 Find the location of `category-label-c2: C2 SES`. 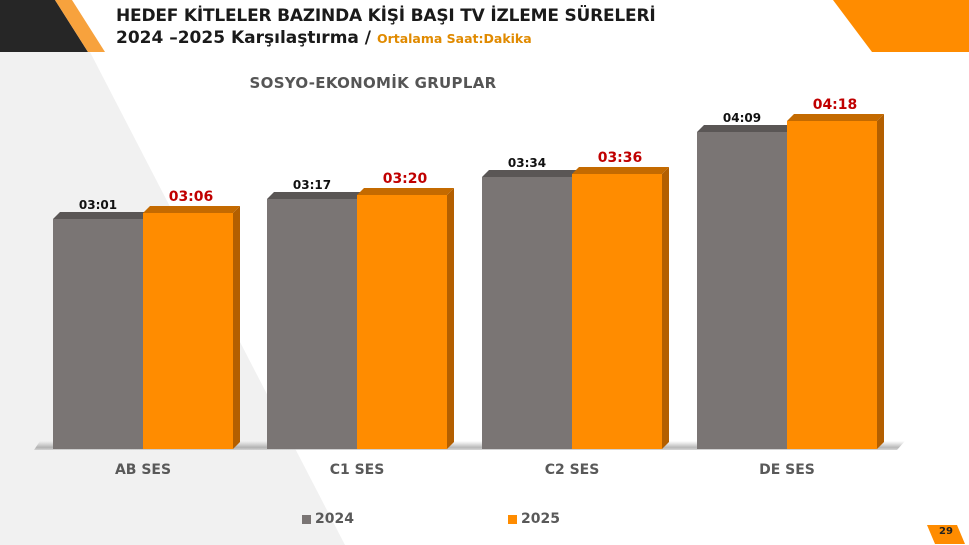

category-label-c2: C2 SES is located at coordinates (572, 470).